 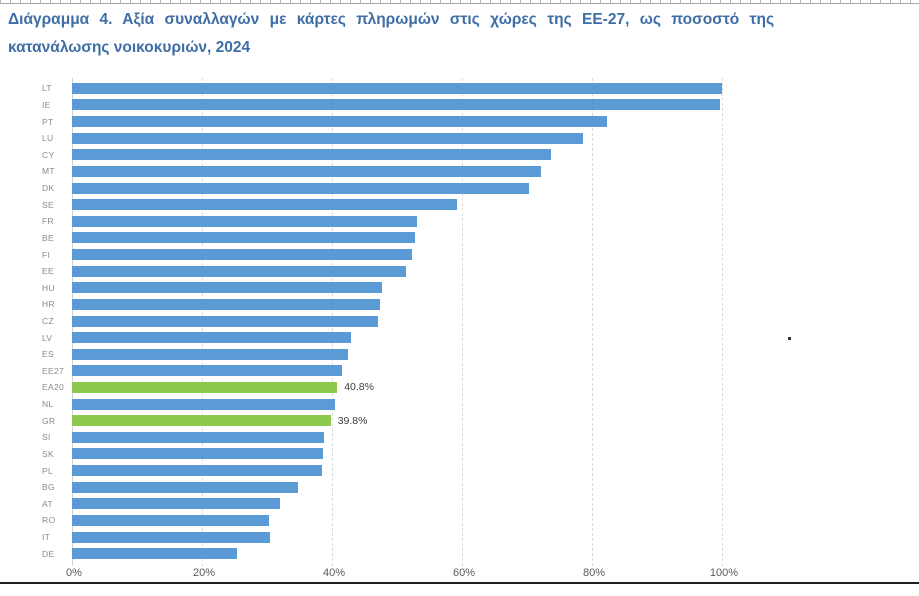 I want to click on bar-mt, so click(x=307, y=171).